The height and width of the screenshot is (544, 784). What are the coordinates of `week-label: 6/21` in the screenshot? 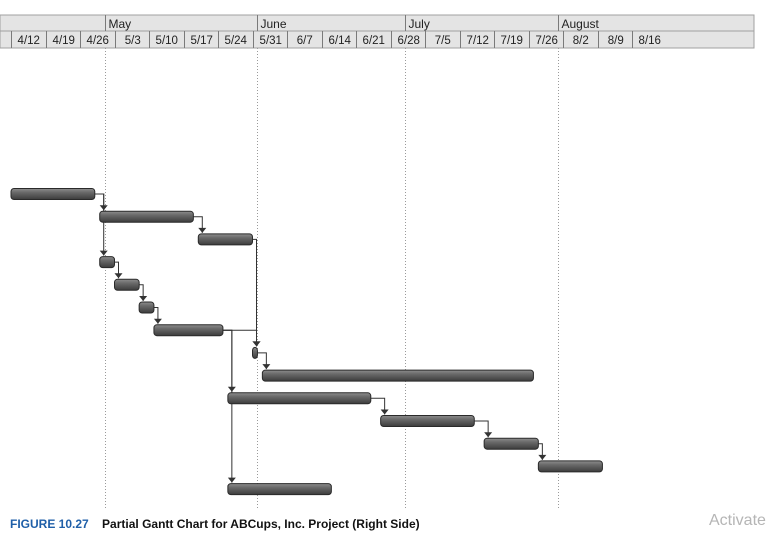 It's located at (374, 41).